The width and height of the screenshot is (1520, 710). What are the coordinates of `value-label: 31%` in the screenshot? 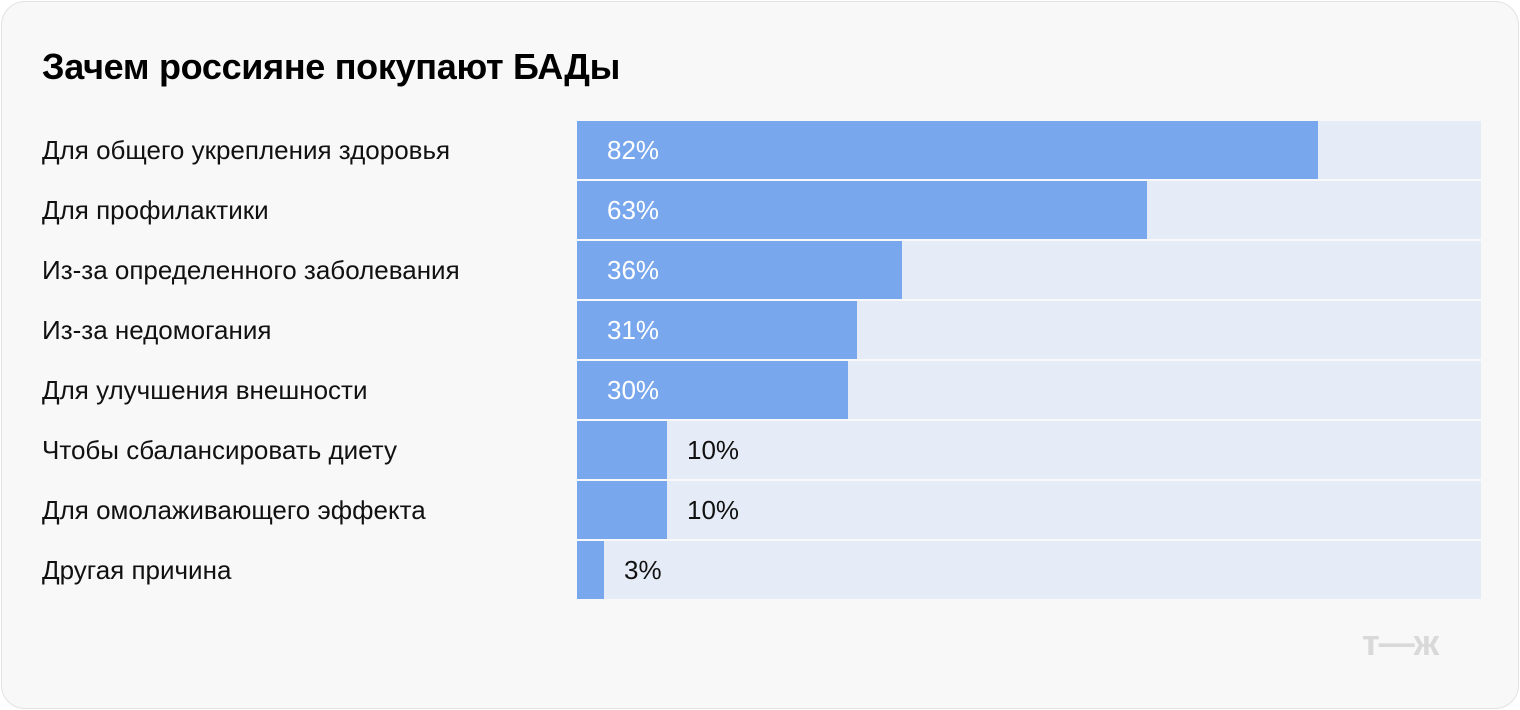 It's located at (633, 330).